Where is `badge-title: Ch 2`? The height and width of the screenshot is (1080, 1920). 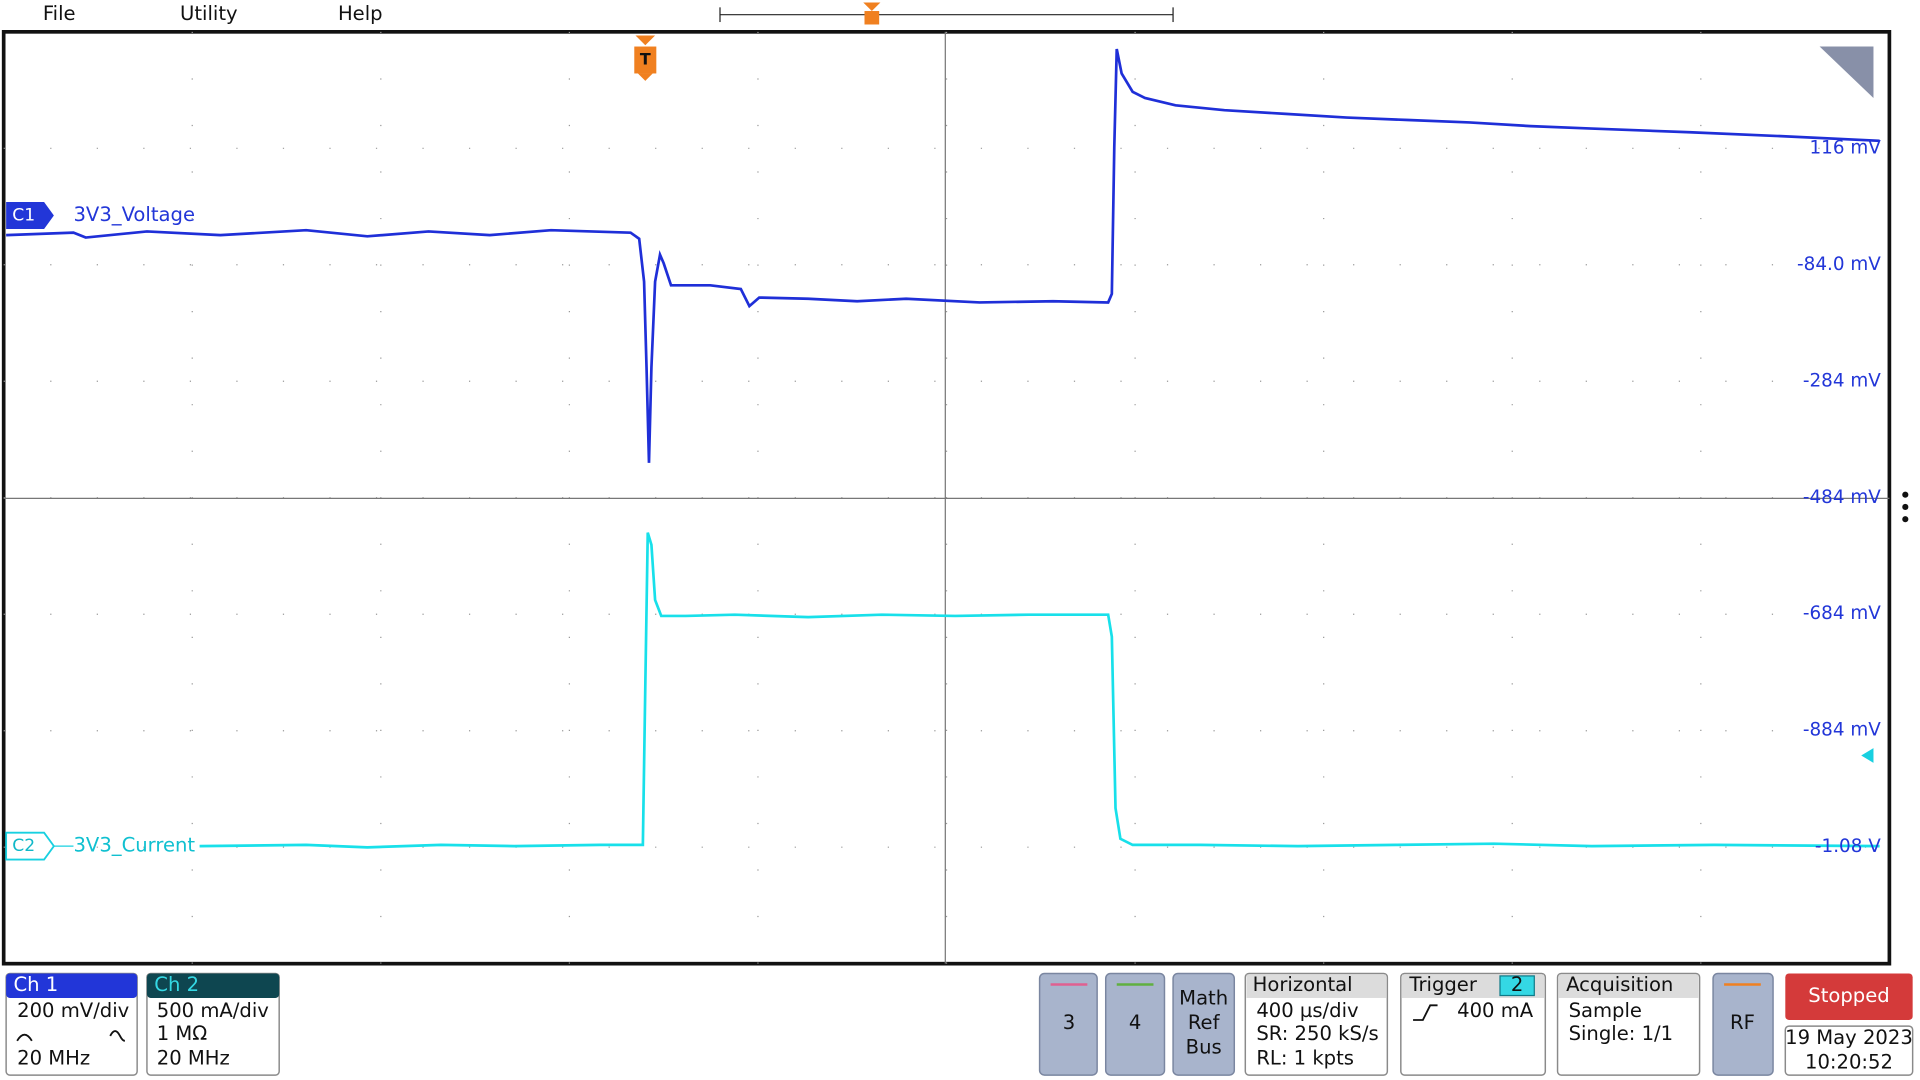
badge-title: Ch 2 is located at coordinates (176, 984).